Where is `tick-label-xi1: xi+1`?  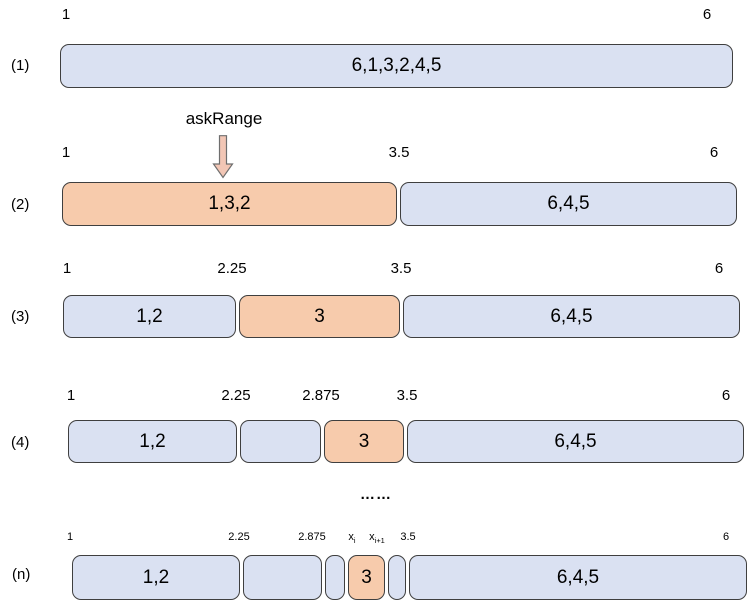
tick-label-xi1: xi+1 is located at coordinates (377, 538).